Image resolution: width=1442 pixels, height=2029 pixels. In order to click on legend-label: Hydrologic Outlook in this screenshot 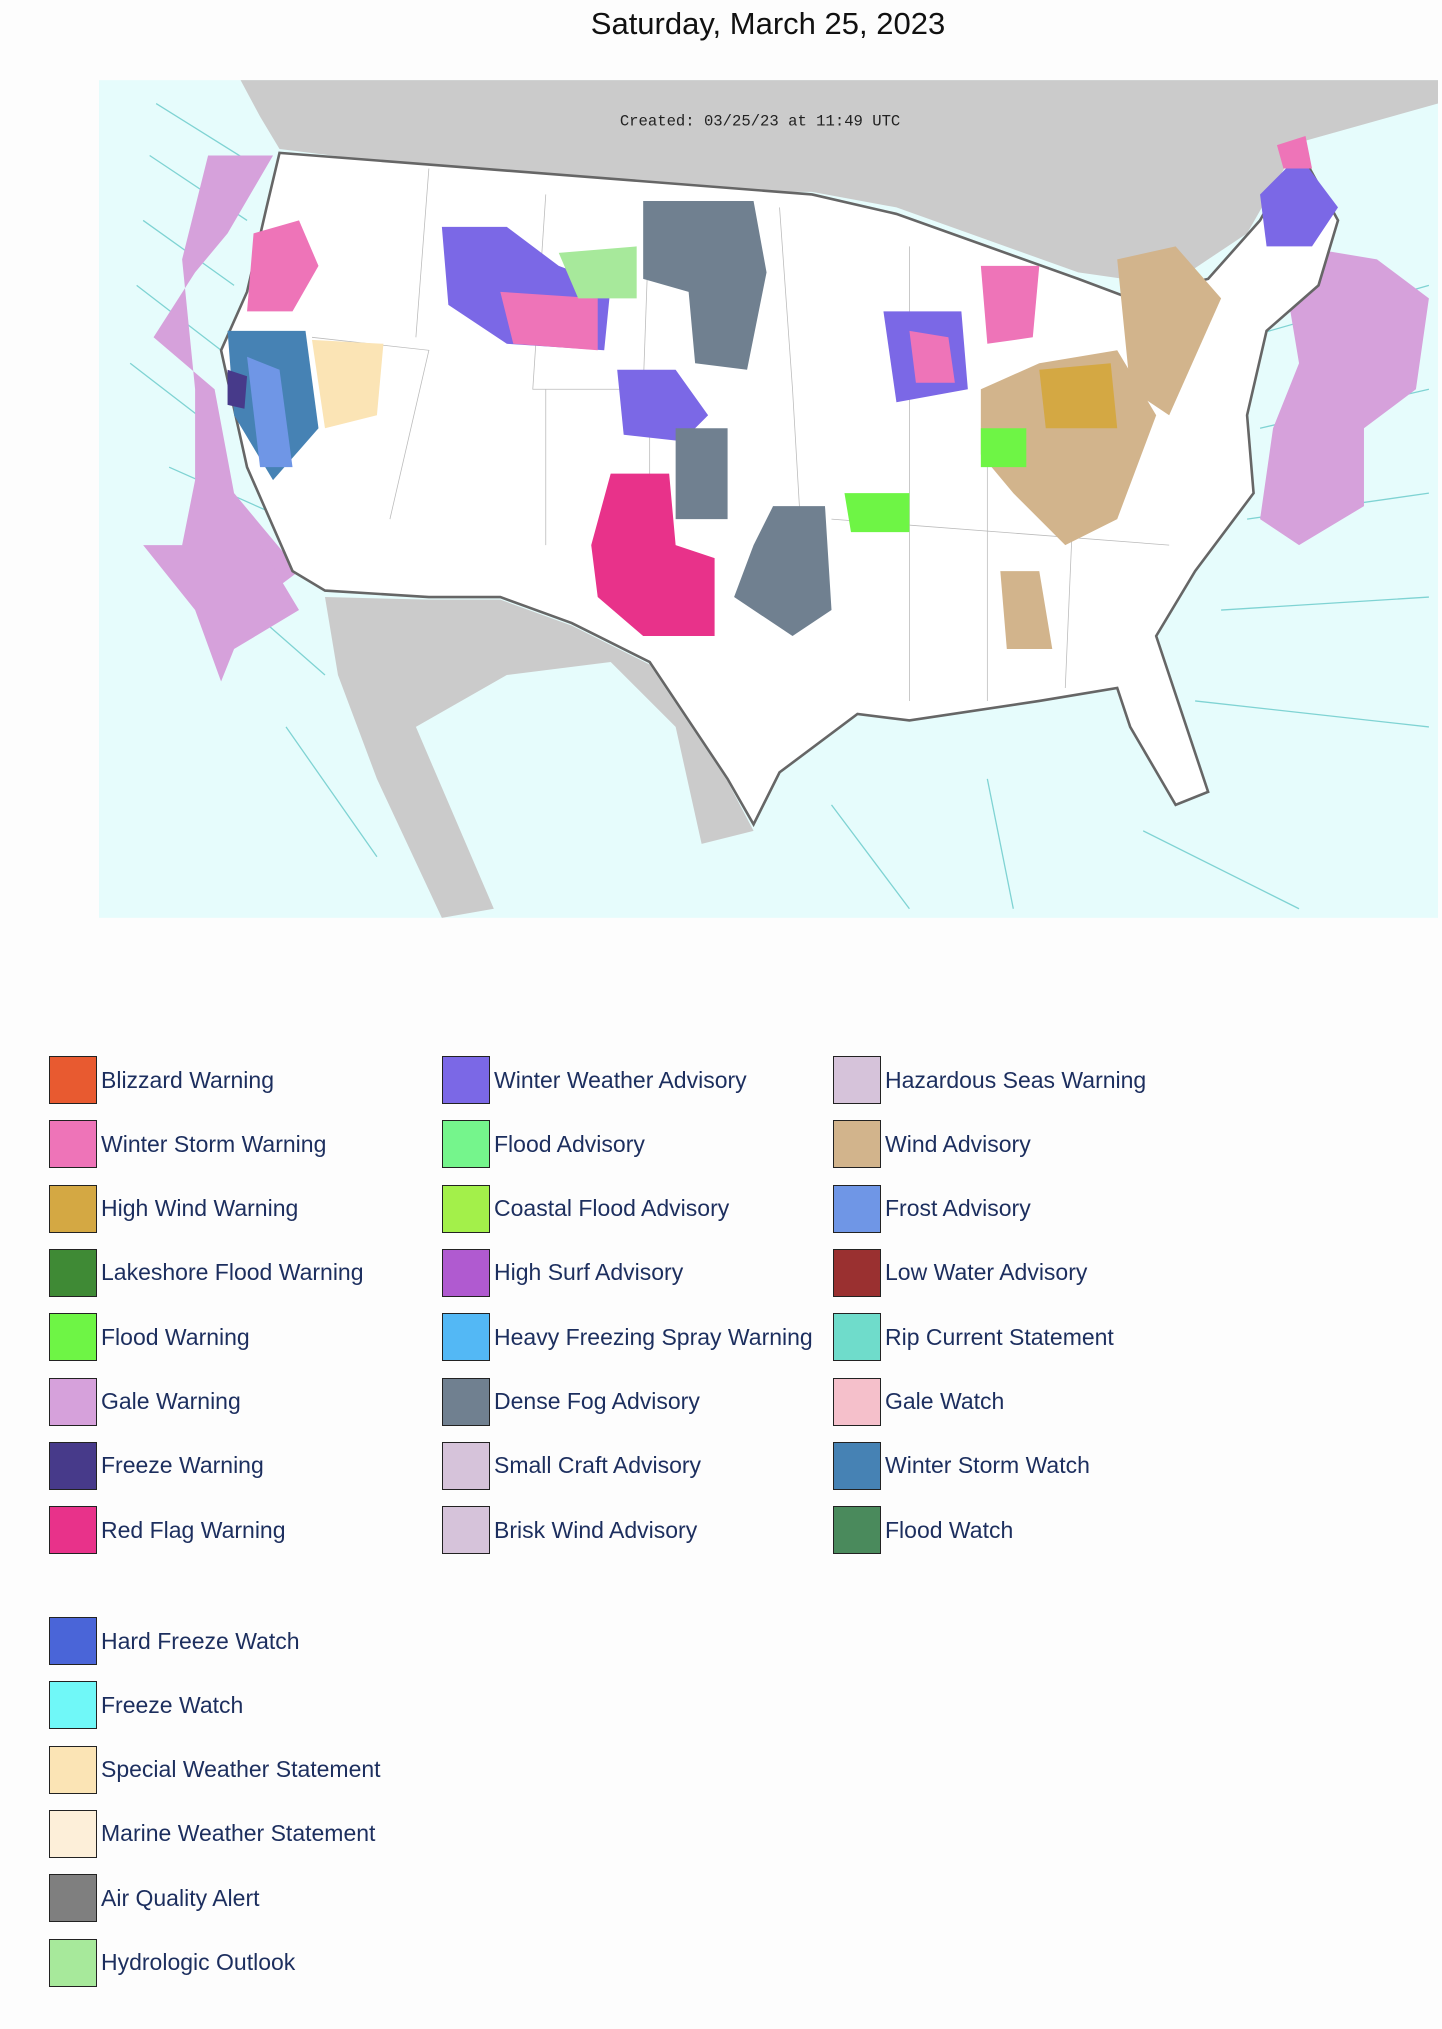, I will do `click(198, 1962)`.